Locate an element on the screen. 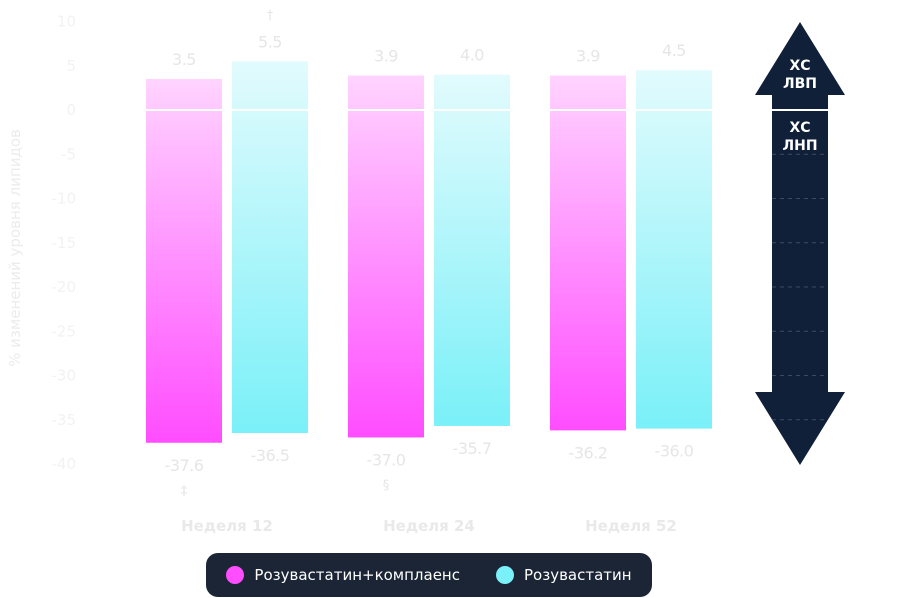 This screenshot has width=901, height=598. arrow-up-label-line2: ЛВП is located at coordinates (800, 84).